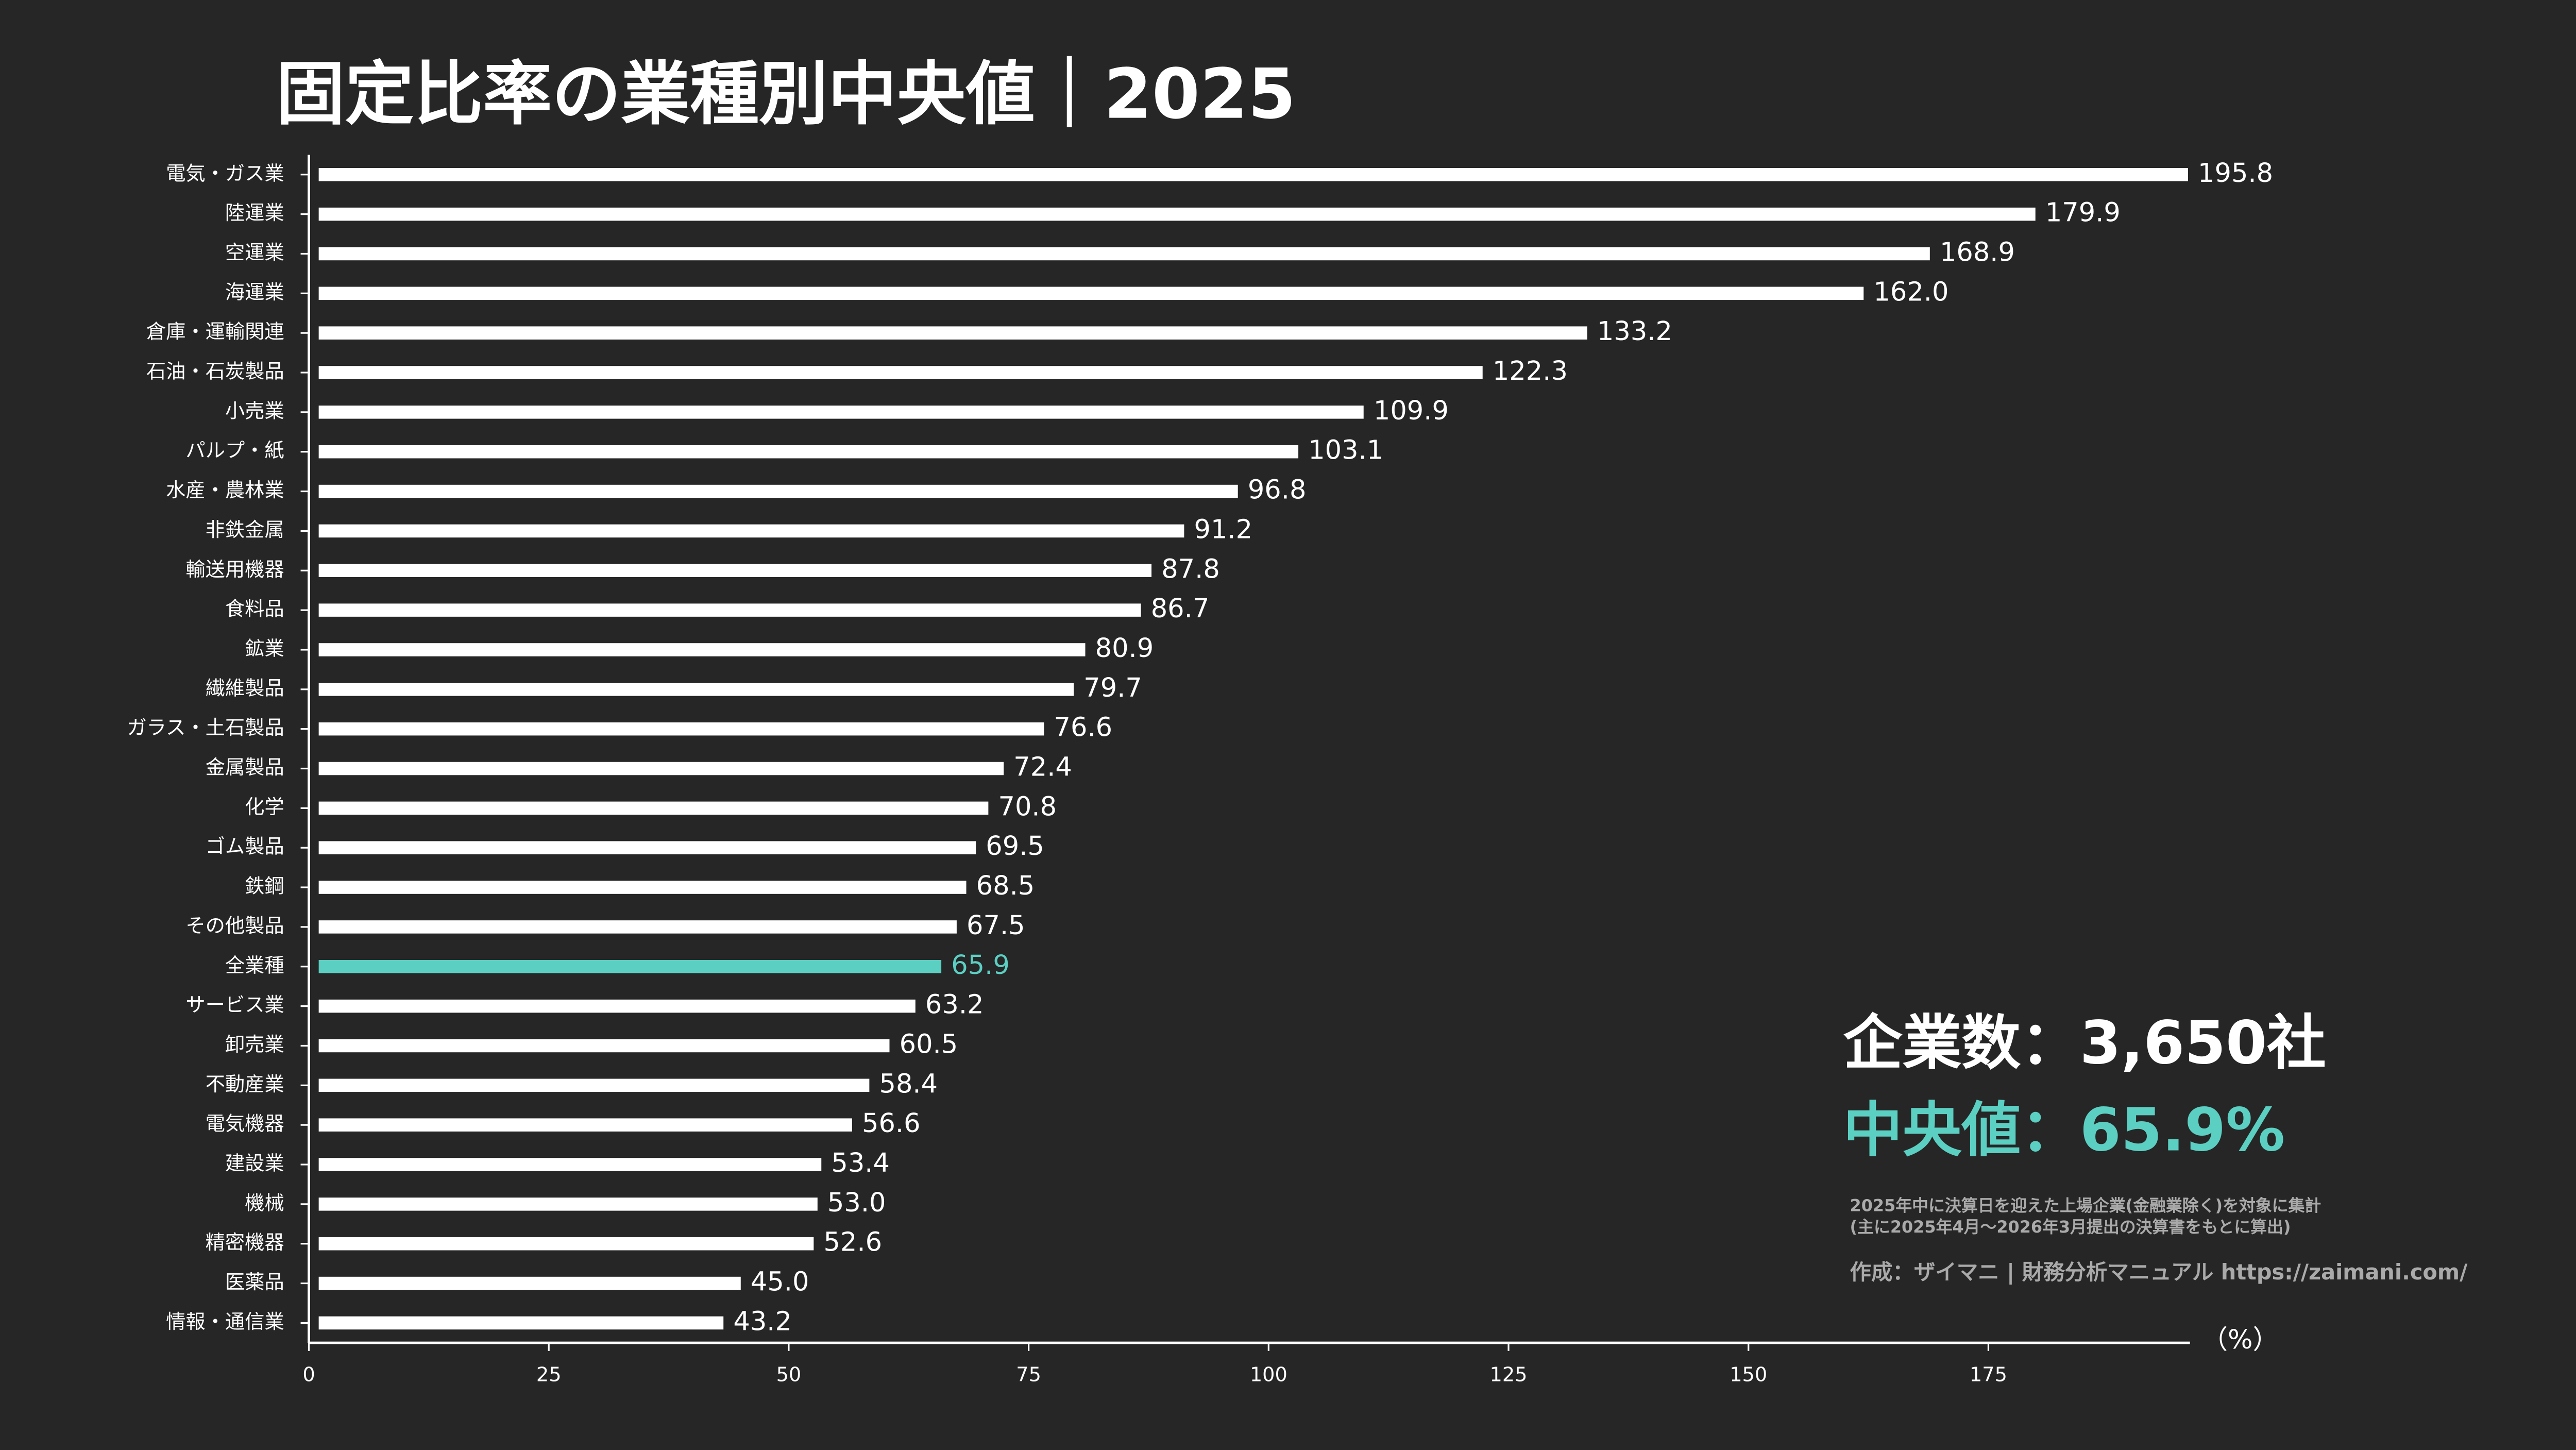 The width and height of the screenshot is (2576, 1450). What do you see at coordinates (1124, 648) in the screenshot?
I see `value-label: 80.9` at bounding box center [1124, 648].